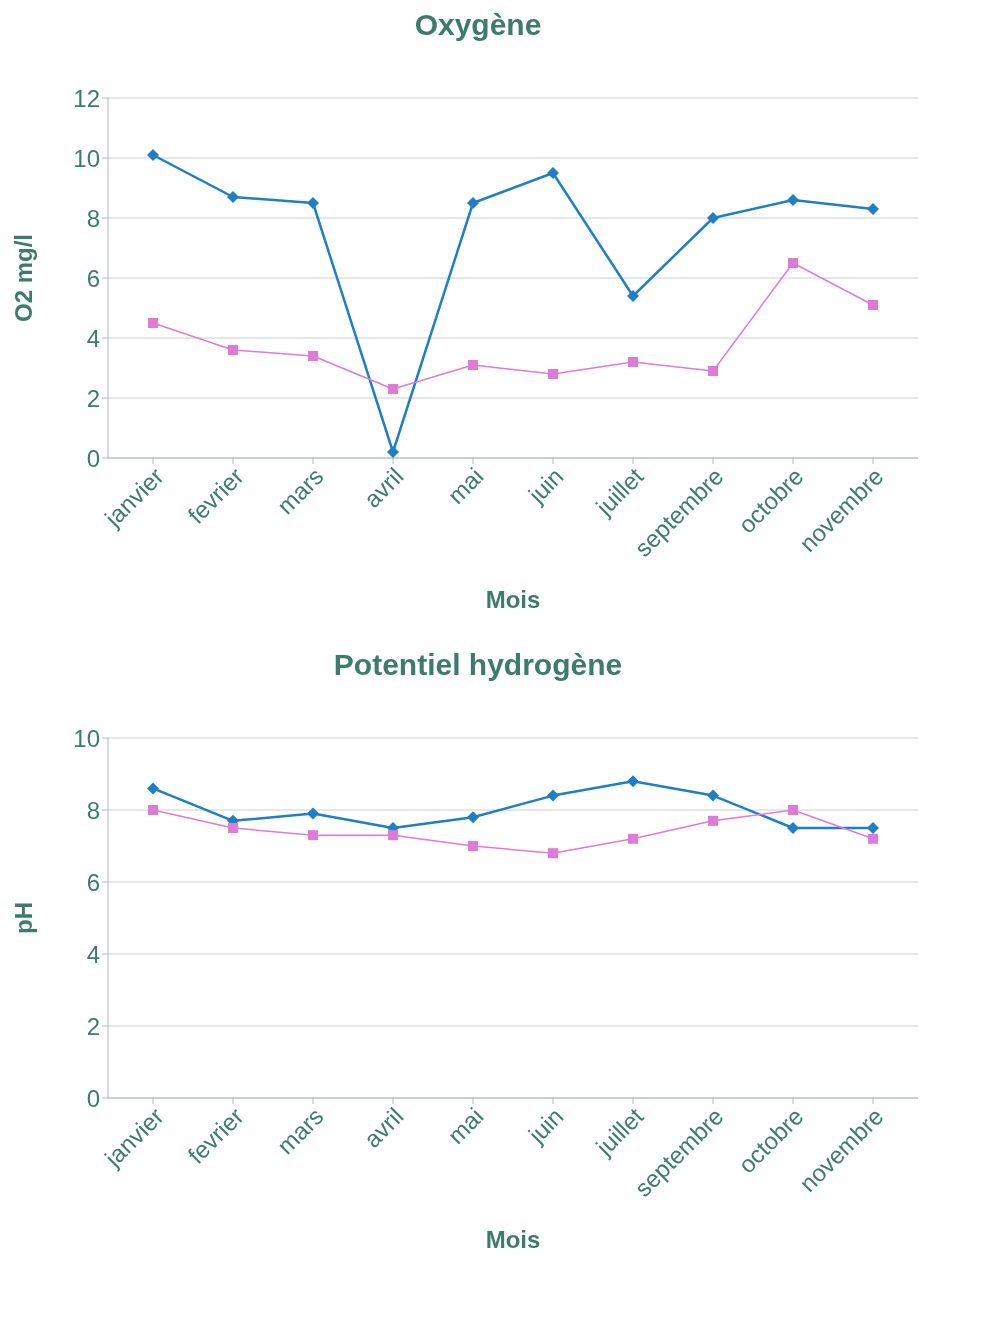 The width and height of the screenshot is (990, 1329). What do you see at coordinates (478, 25) in the screenshot?
I see `chart-title: Oxygène` at bounding box center [478, 25].